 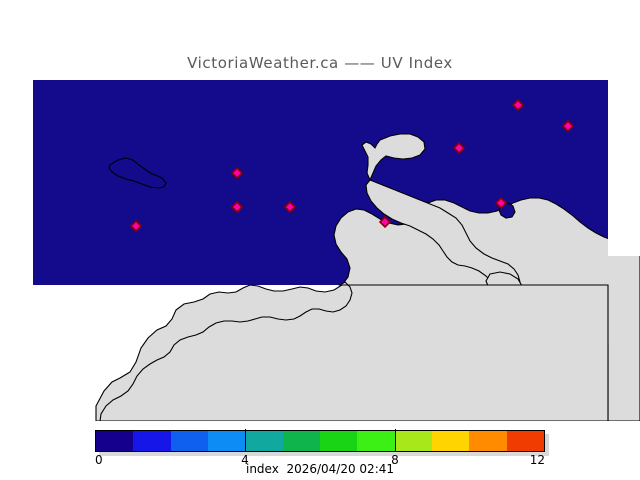 I want to click on page-title: VictoriaWeather.ca —— UV Index, so click(x=320, y=63).